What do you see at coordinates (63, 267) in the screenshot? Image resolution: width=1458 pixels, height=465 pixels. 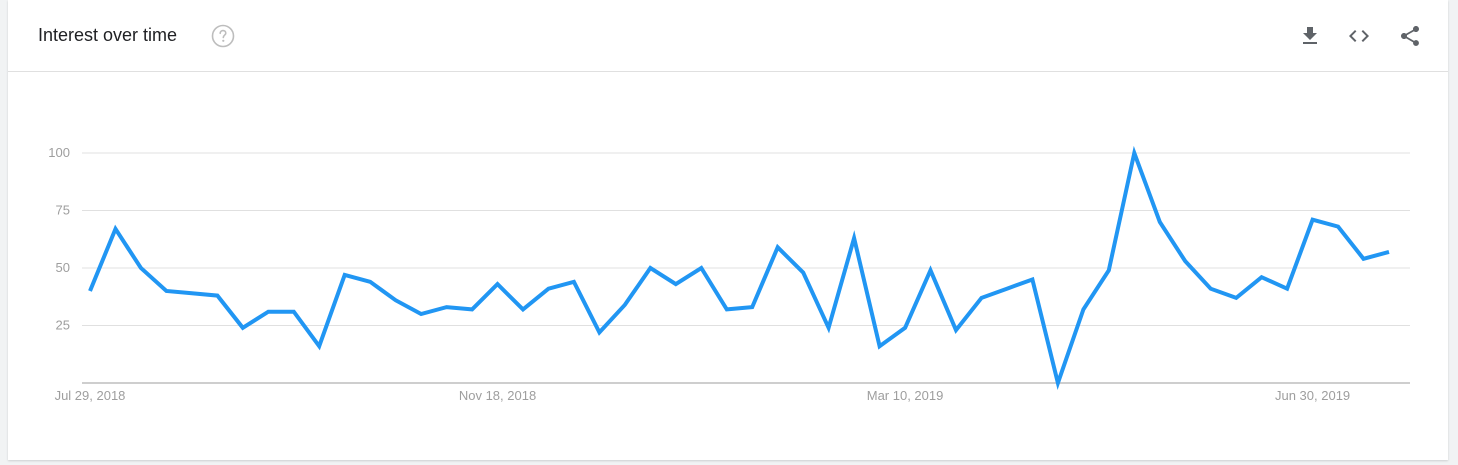 I see `y-tick-label: 50` at bounding box center [63, 267].